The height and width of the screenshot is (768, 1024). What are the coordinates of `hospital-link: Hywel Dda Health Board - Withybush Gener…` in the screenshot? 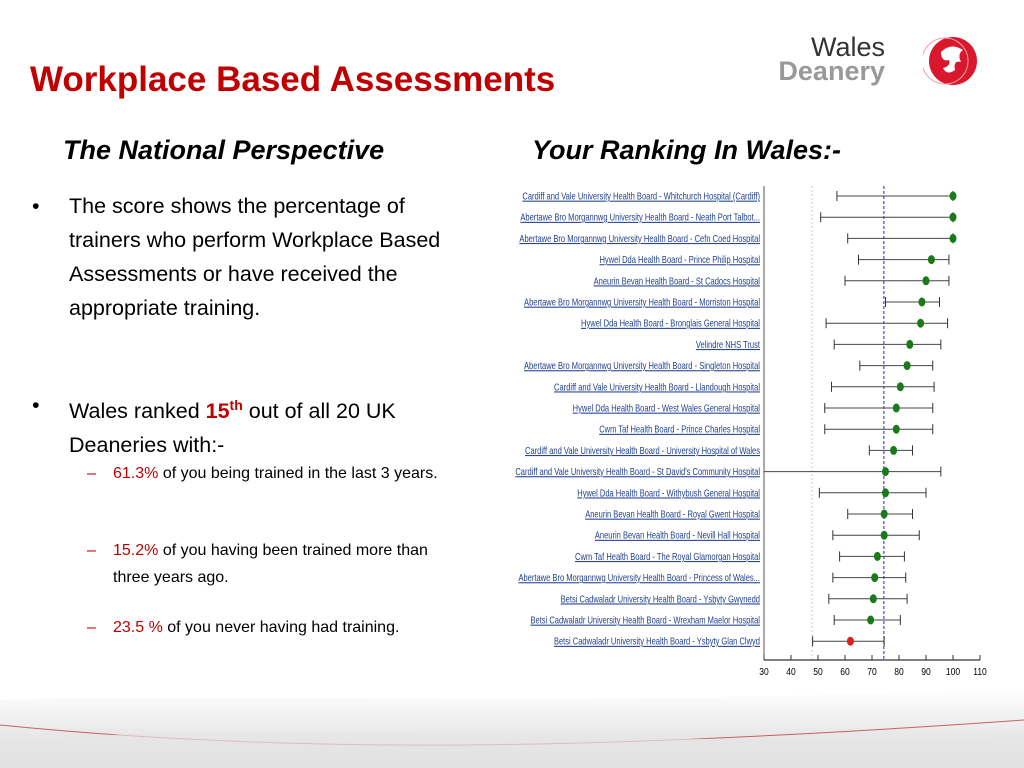 It's located at (668, 492).